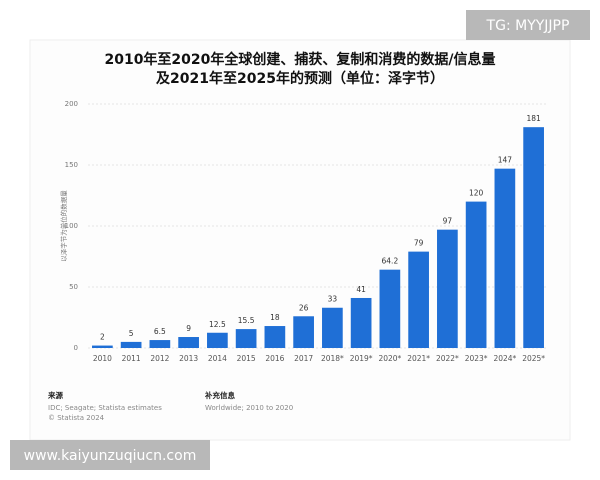 The height and width of the screenshot is (480, 600). I want to click on x-tick-label: 2020*, so click(389, 358).